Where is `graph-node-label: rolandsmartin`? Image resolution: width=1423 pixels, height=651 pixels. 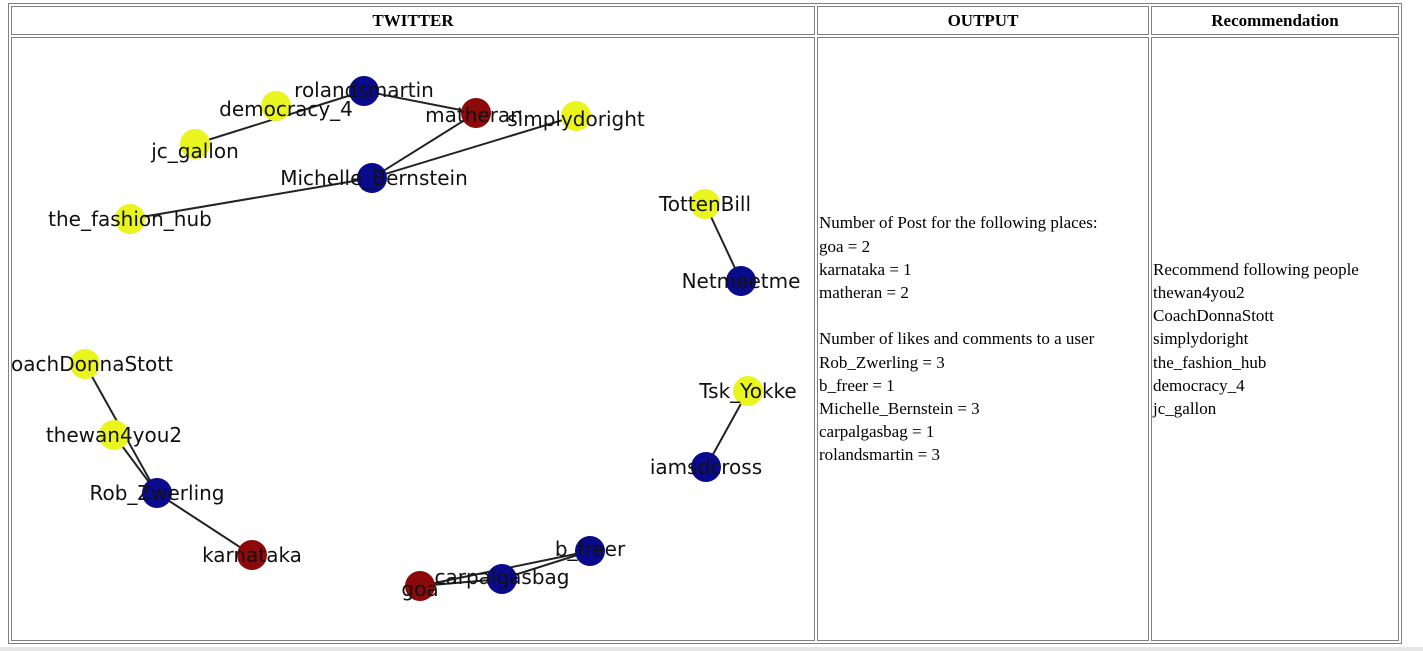 graph-node-label: rolandsmartin is located at coordinates (364, 90).